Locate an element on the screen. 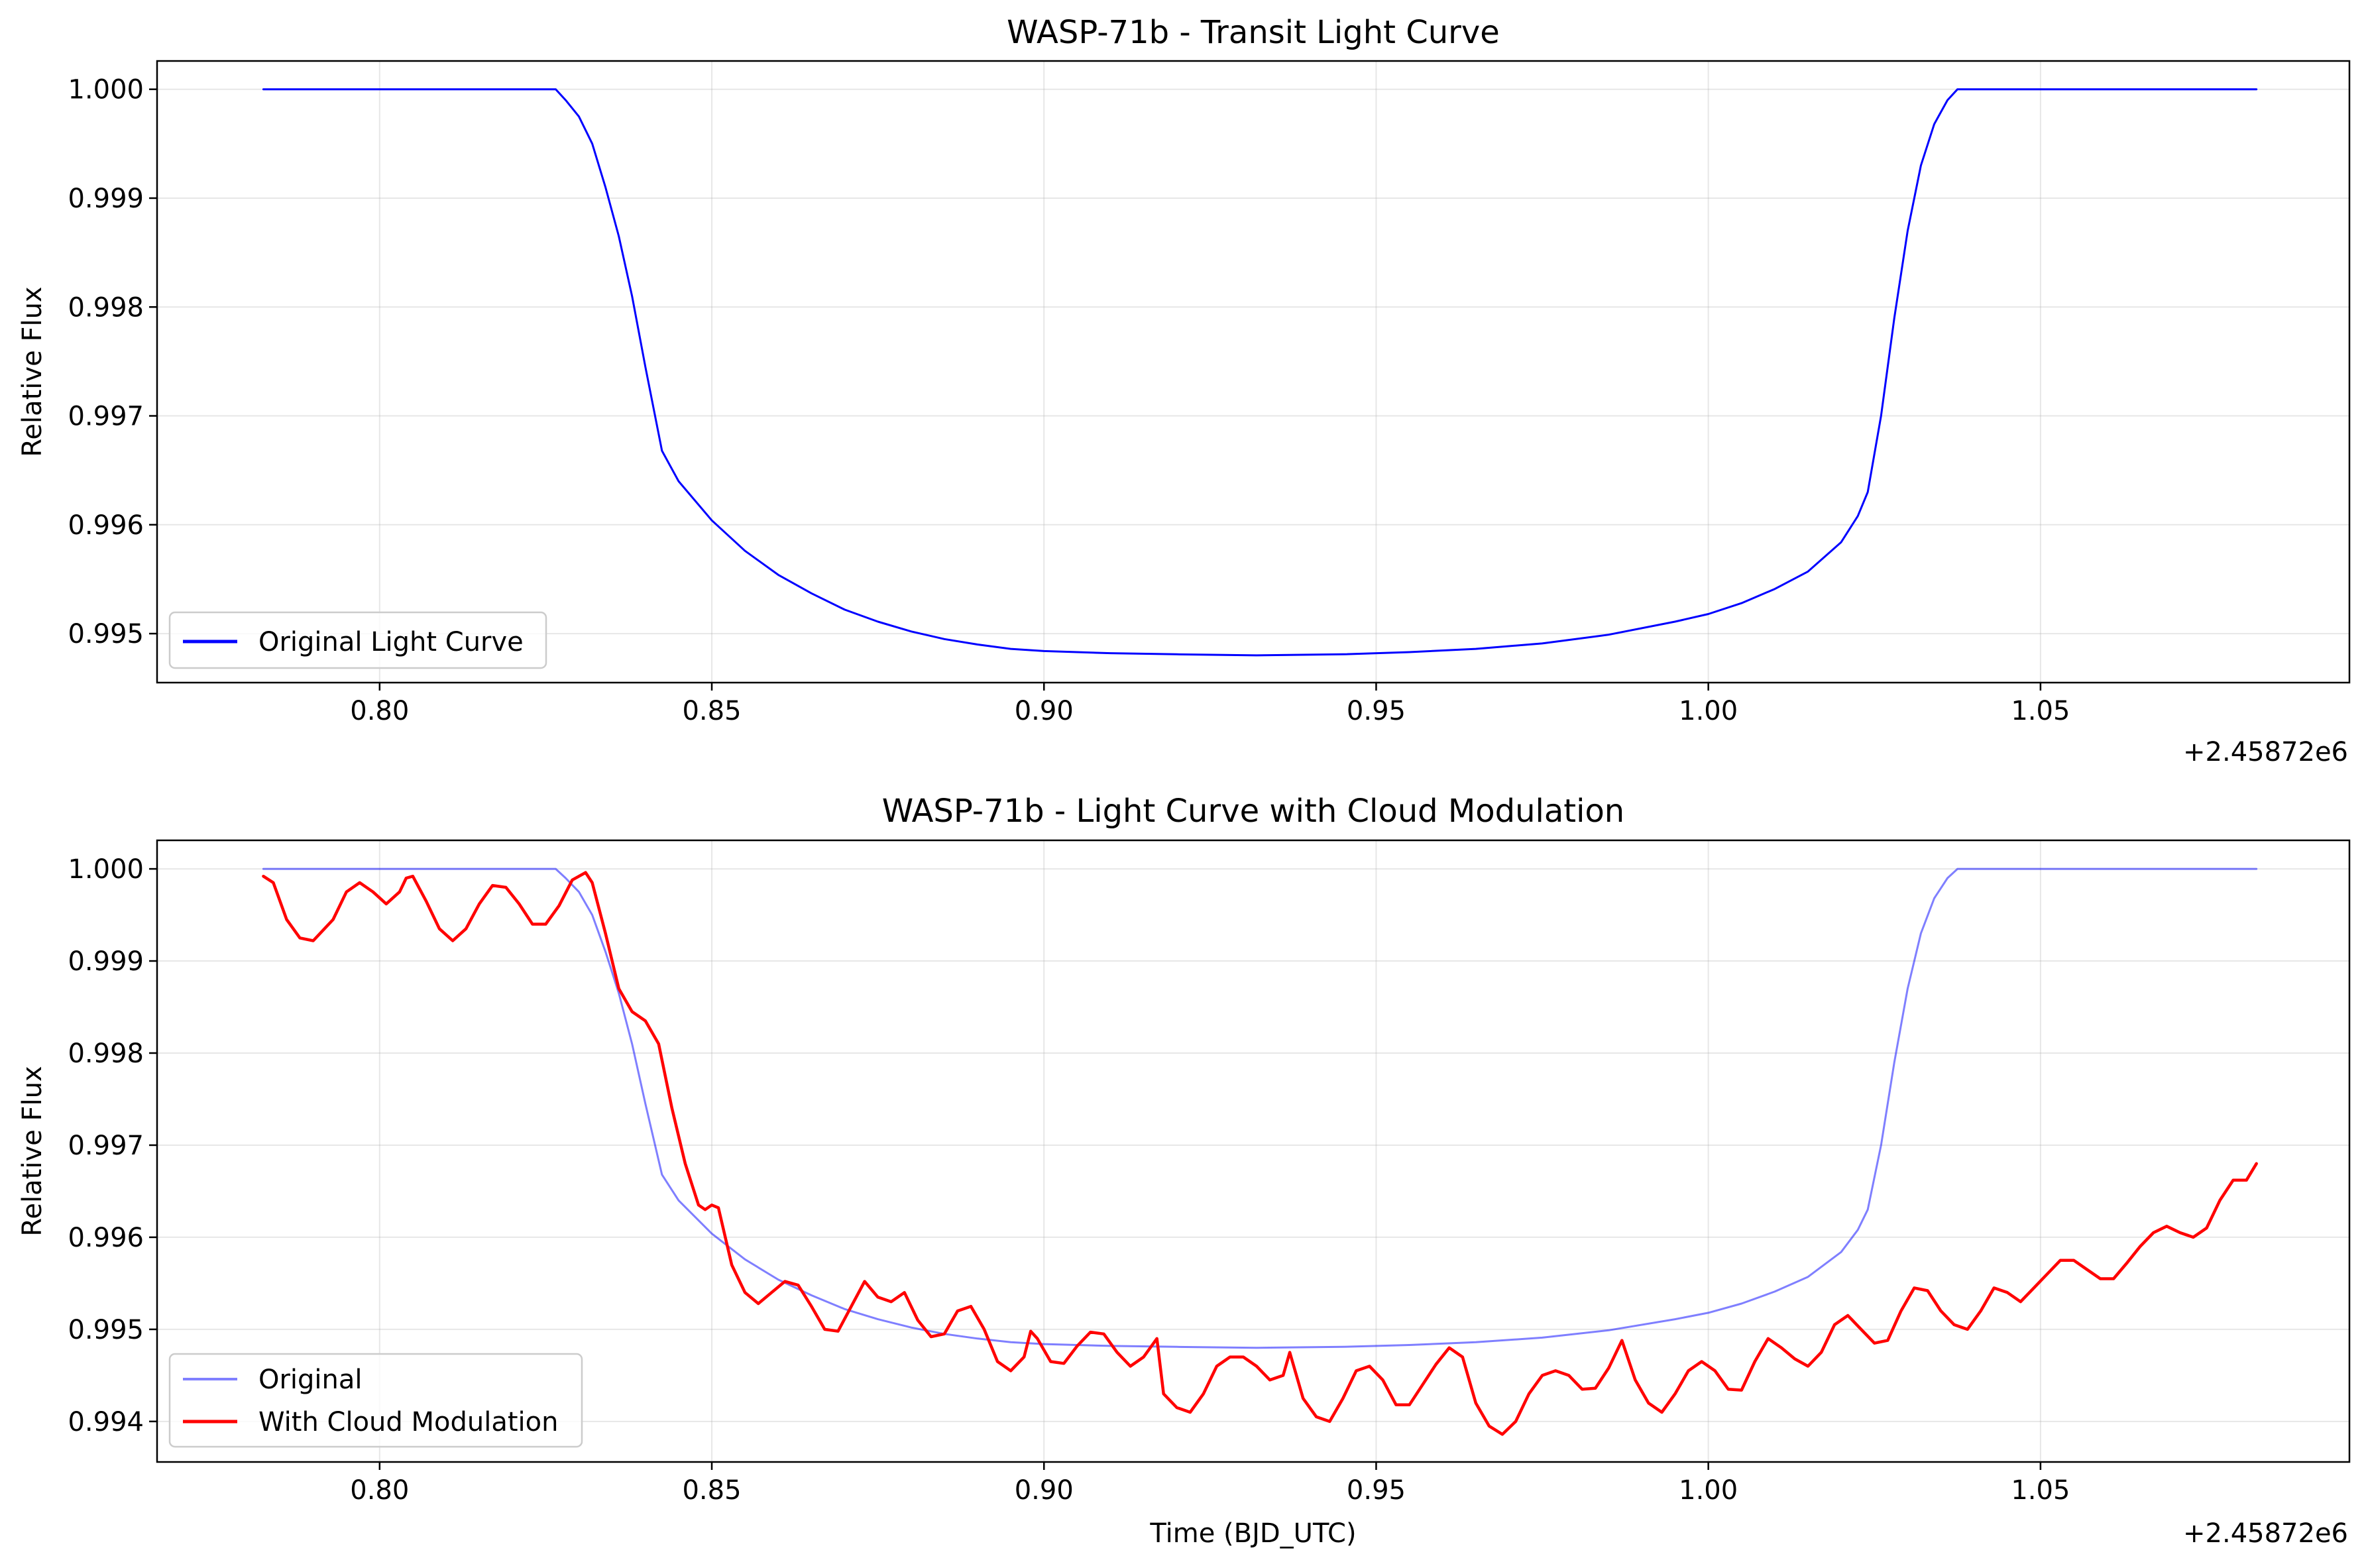 The width and height of the screenshot is (2366, 1568). bottom-xtick-label-0-80: 0.80 is located at coordinates (379, 1491).